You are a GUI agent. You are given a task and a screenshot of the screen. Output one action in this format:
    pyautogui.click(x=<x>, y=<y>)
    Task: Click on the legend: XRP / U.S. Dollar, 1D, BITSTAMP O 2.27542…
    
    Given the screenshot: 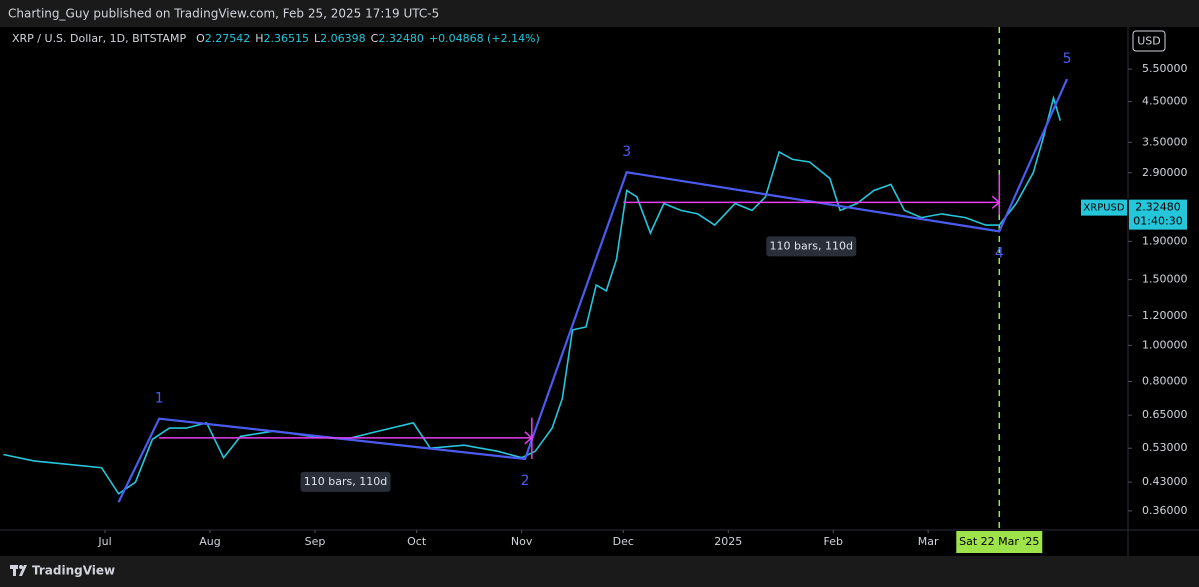 What is the action you would take?
    pyautogui.click(x=276, y=38)
    